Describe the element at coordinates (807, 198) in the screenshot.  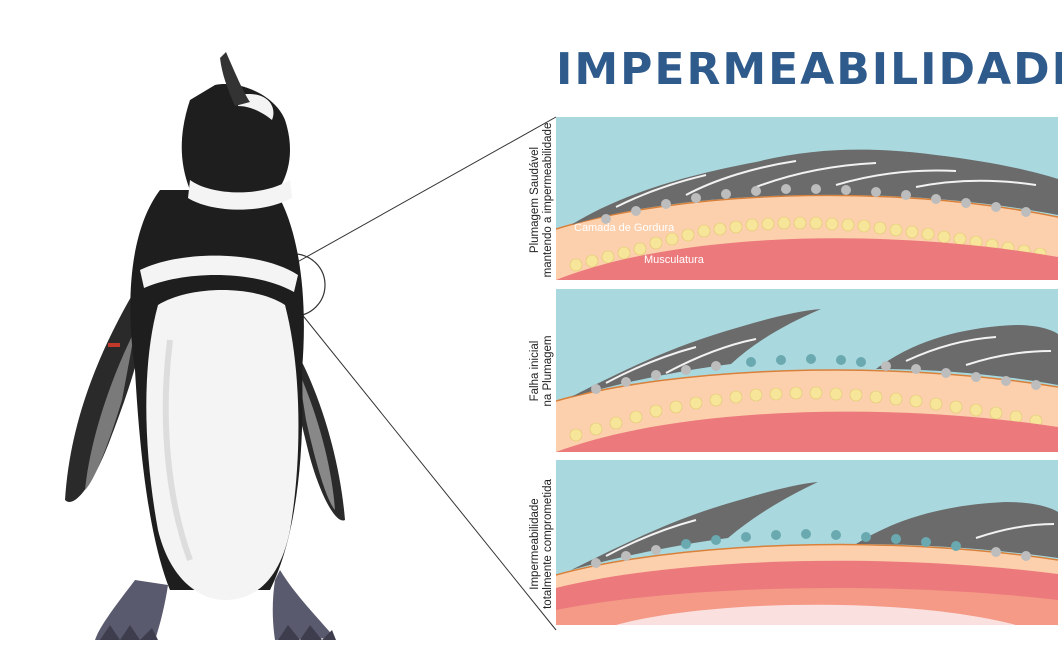
I see `panel-healthy: Camada de Gordura Musculatura` at that location.